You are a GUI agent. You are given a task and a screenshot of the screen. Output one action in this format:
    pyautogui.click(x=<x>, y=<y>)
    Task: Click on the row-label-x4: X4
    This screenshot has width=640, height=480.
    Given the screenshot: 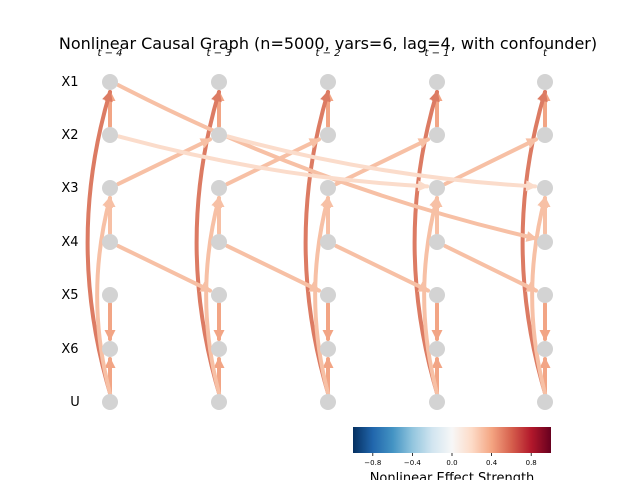 What is the action you would take?
    pyautogui.click(x=69, y=242)
    